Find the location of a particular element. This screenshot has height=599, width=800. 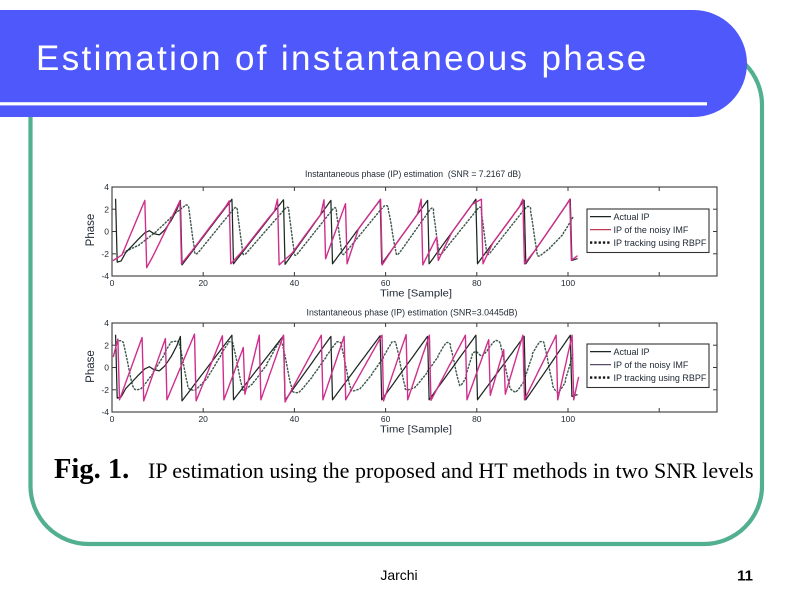

svg-text: Jarchi is located at coordinates (398, 575).